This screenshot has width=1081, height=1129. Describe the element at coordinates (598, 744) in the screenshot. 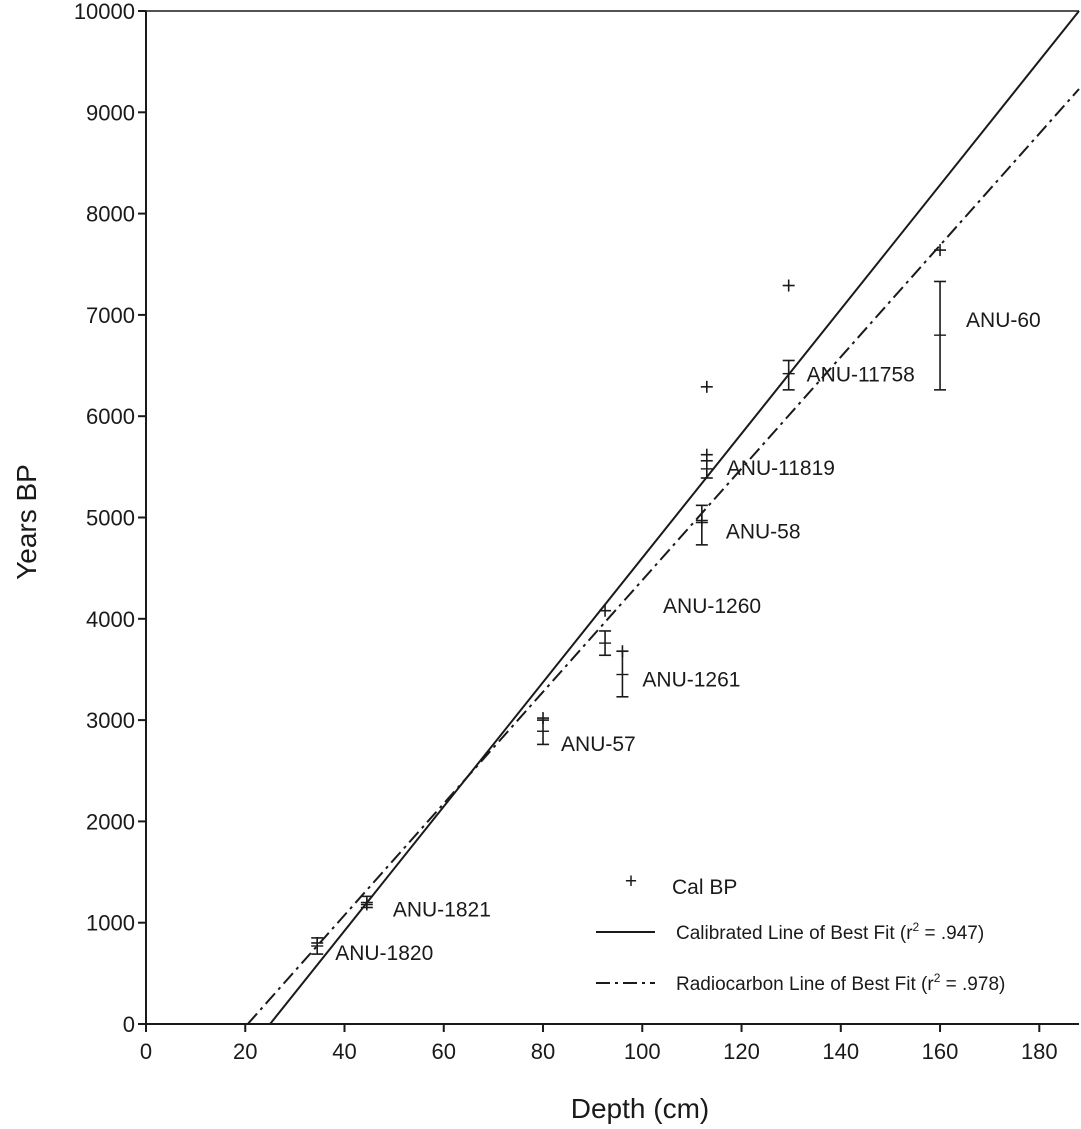

I see `date-label: ANU-57` at that location.